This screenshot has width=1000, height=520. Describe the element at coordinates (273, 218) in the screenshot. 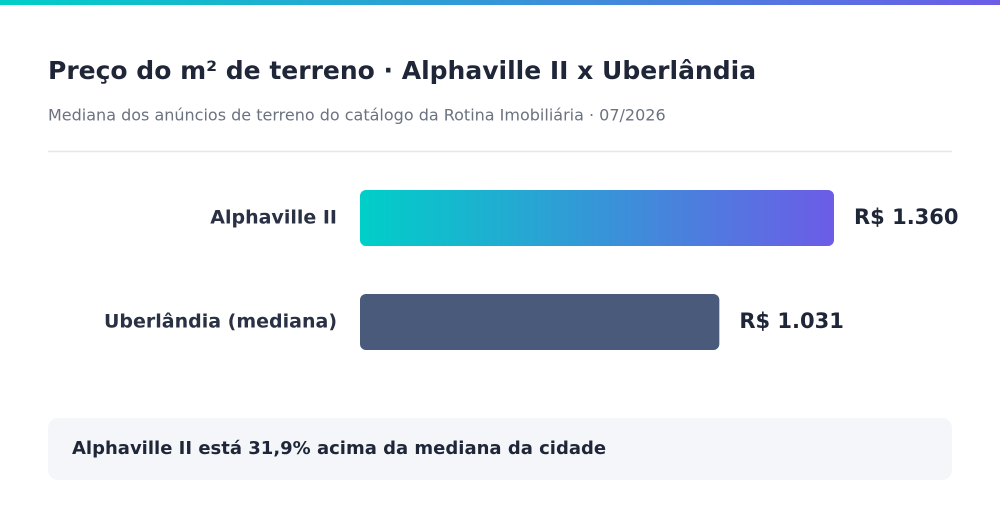

I see `category-label: Alphaville II` at that location.